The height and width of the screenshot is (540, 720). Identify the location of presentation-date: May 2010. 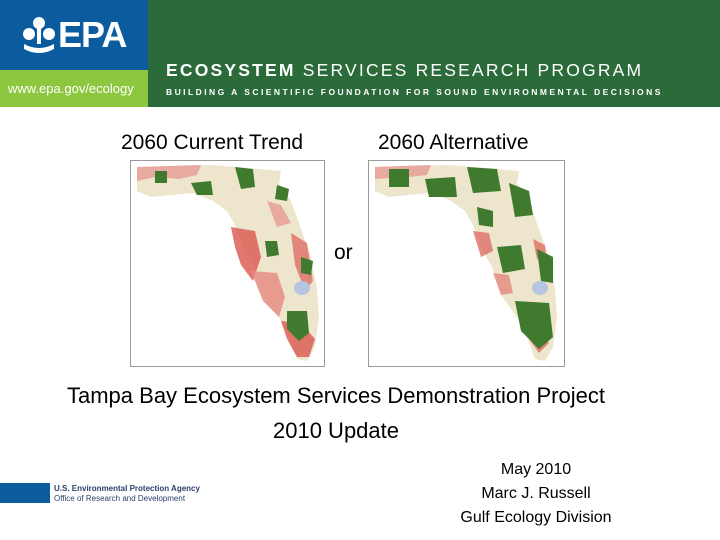
(536, 469).